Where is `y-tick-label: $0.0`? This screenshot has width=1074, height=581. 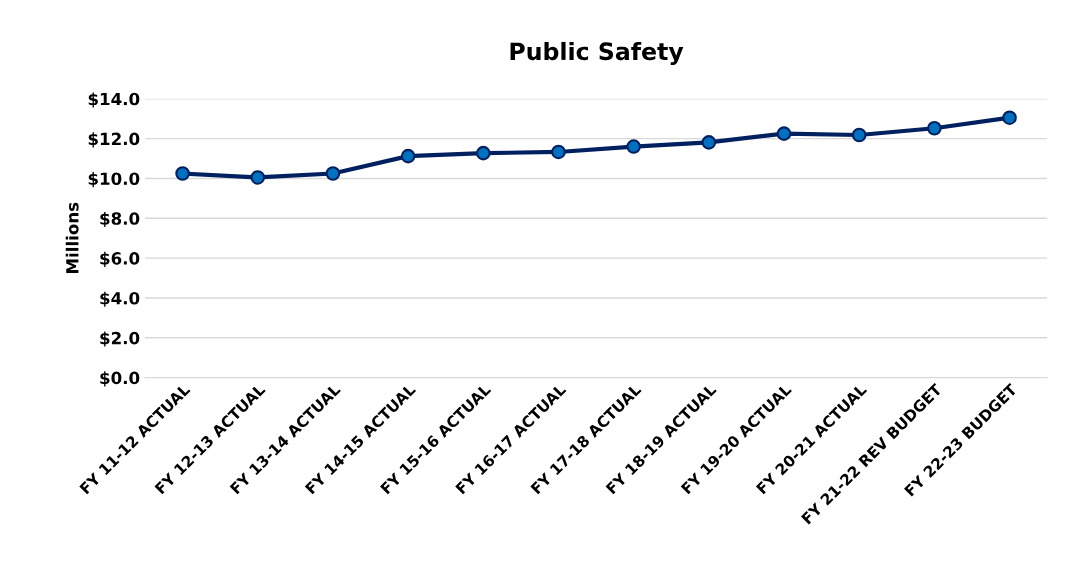 y-tick-label: $0.0 is located at coordinates (120, 379).